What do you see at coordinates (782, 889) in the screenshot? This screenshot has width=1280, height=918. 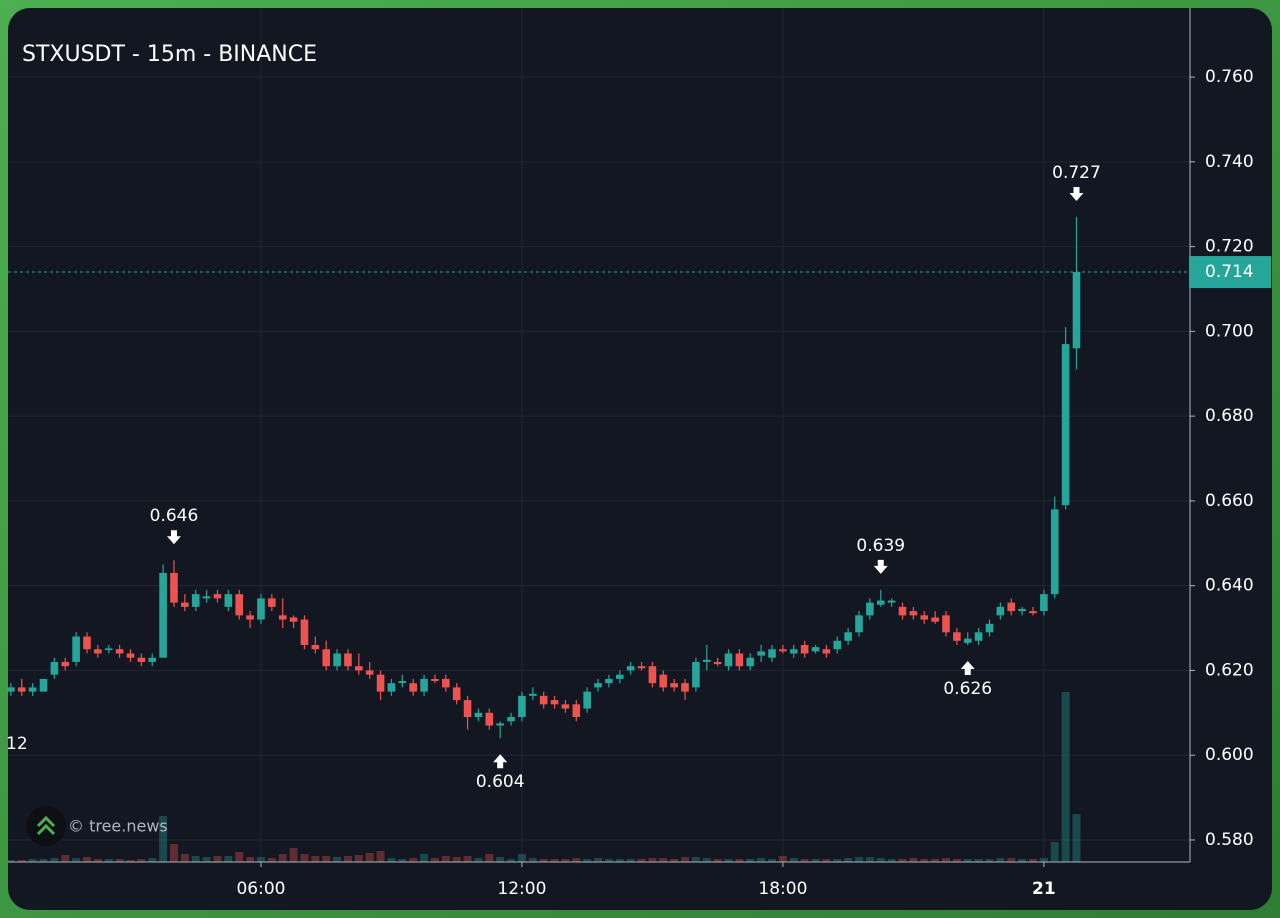 I see `x-tick-label: 18:00` at bounding box center [782, 889].